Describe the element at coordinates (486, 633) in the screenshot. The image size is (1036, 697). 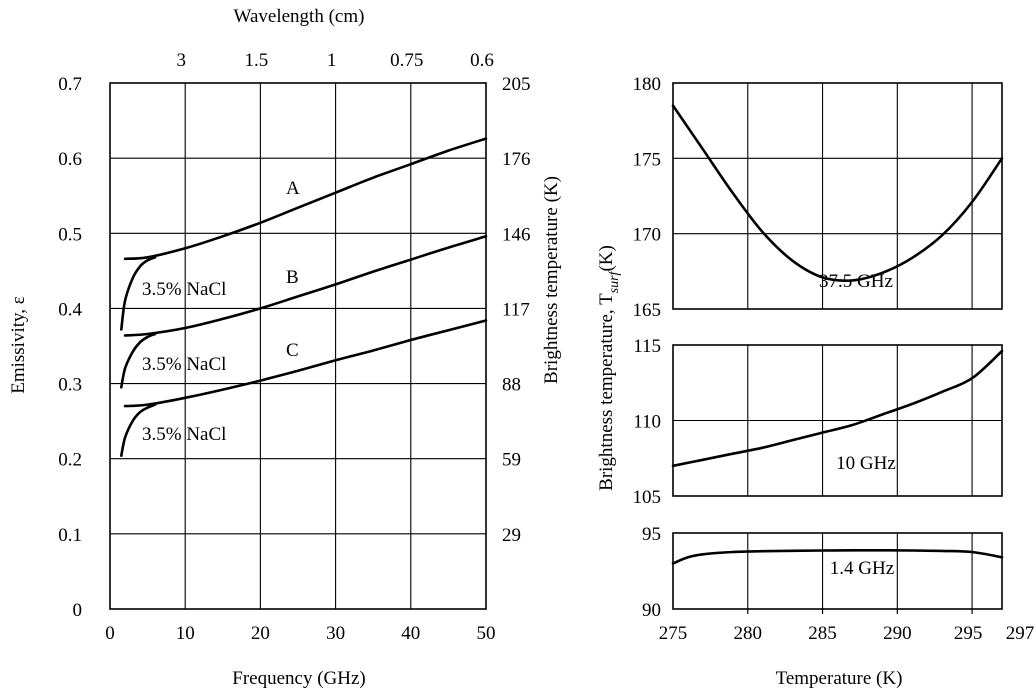
I see `x-tick-label: 50` at that location.